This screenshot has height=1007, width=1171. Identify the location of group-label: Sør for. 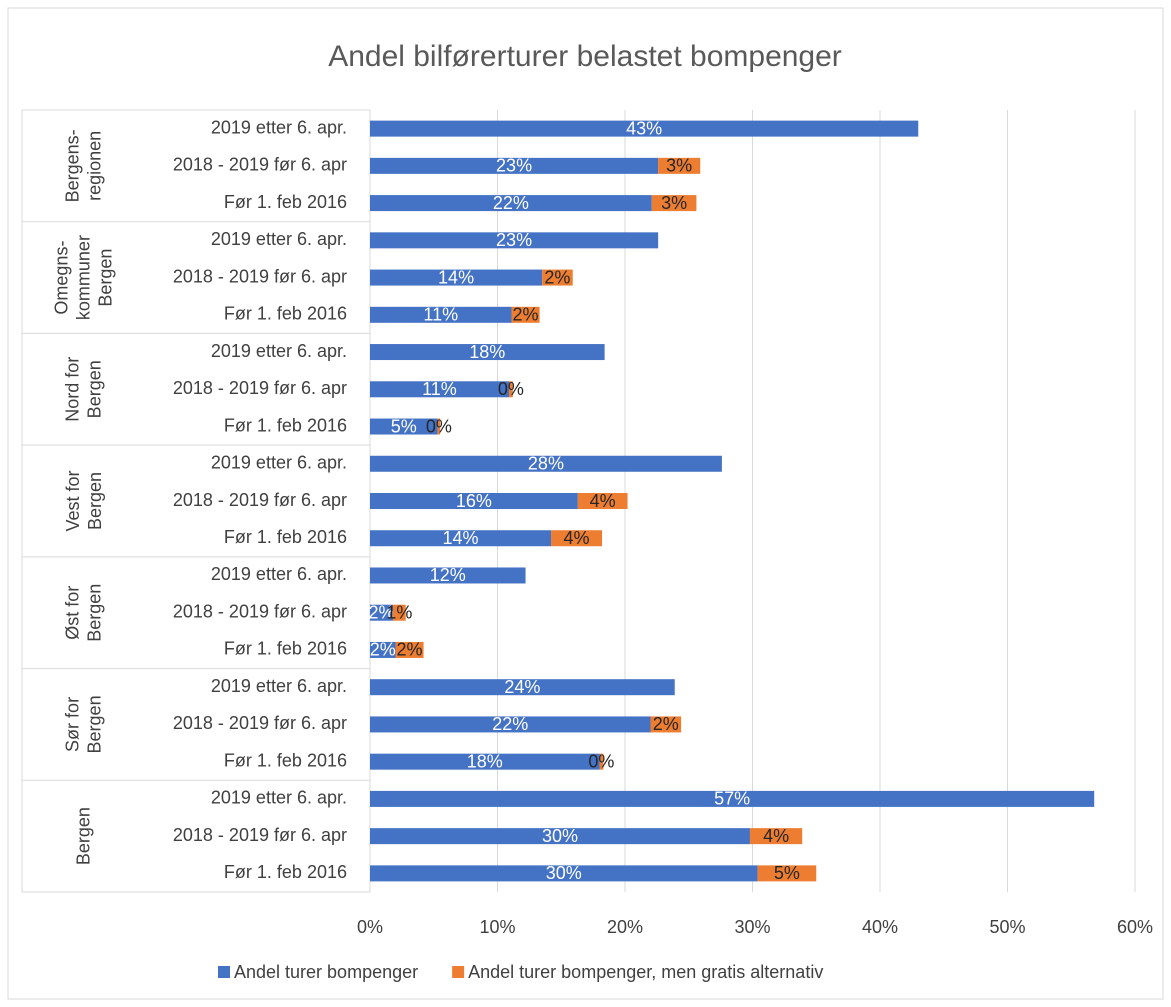
(73, 724).